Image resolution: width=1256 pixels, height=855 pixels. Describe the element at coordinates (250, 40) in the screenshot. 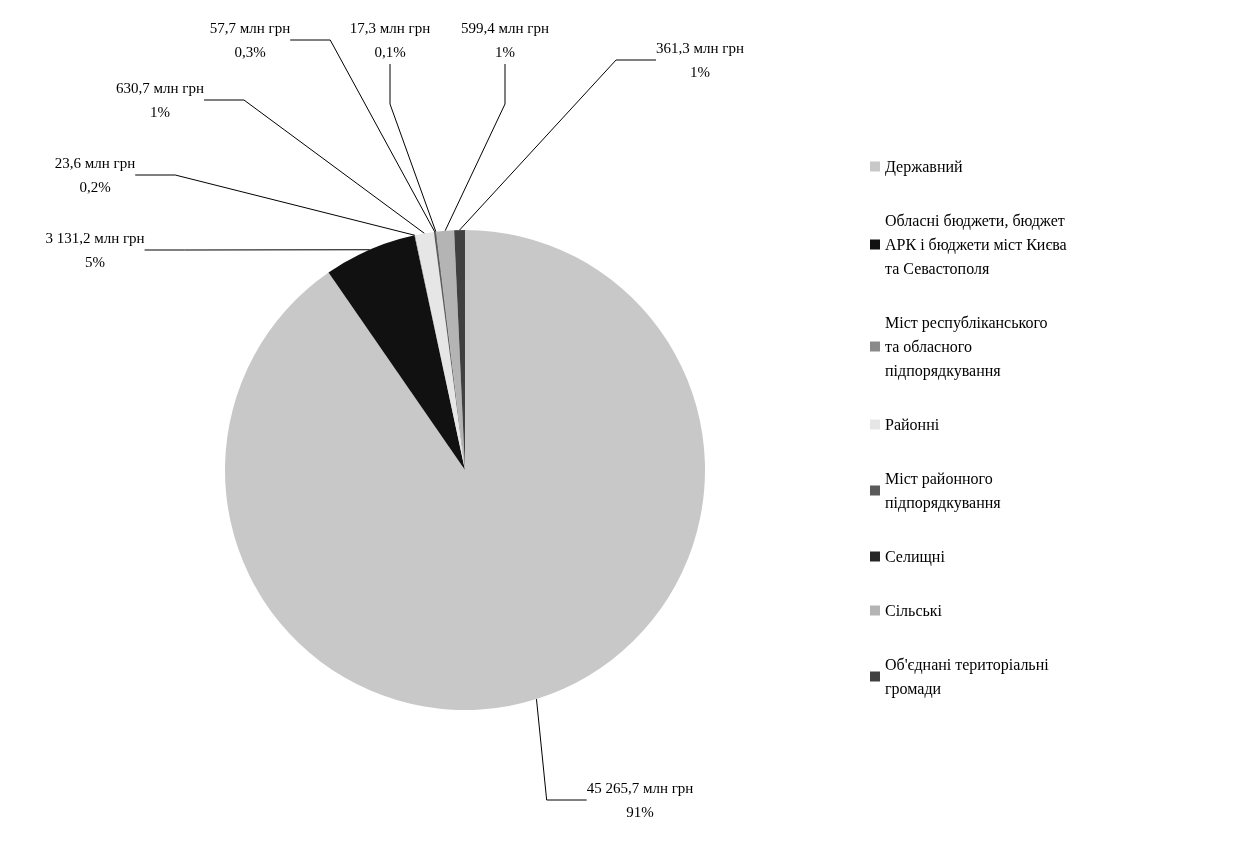

I see `data-label: 57,7 млн грн 0,3%` at that location.